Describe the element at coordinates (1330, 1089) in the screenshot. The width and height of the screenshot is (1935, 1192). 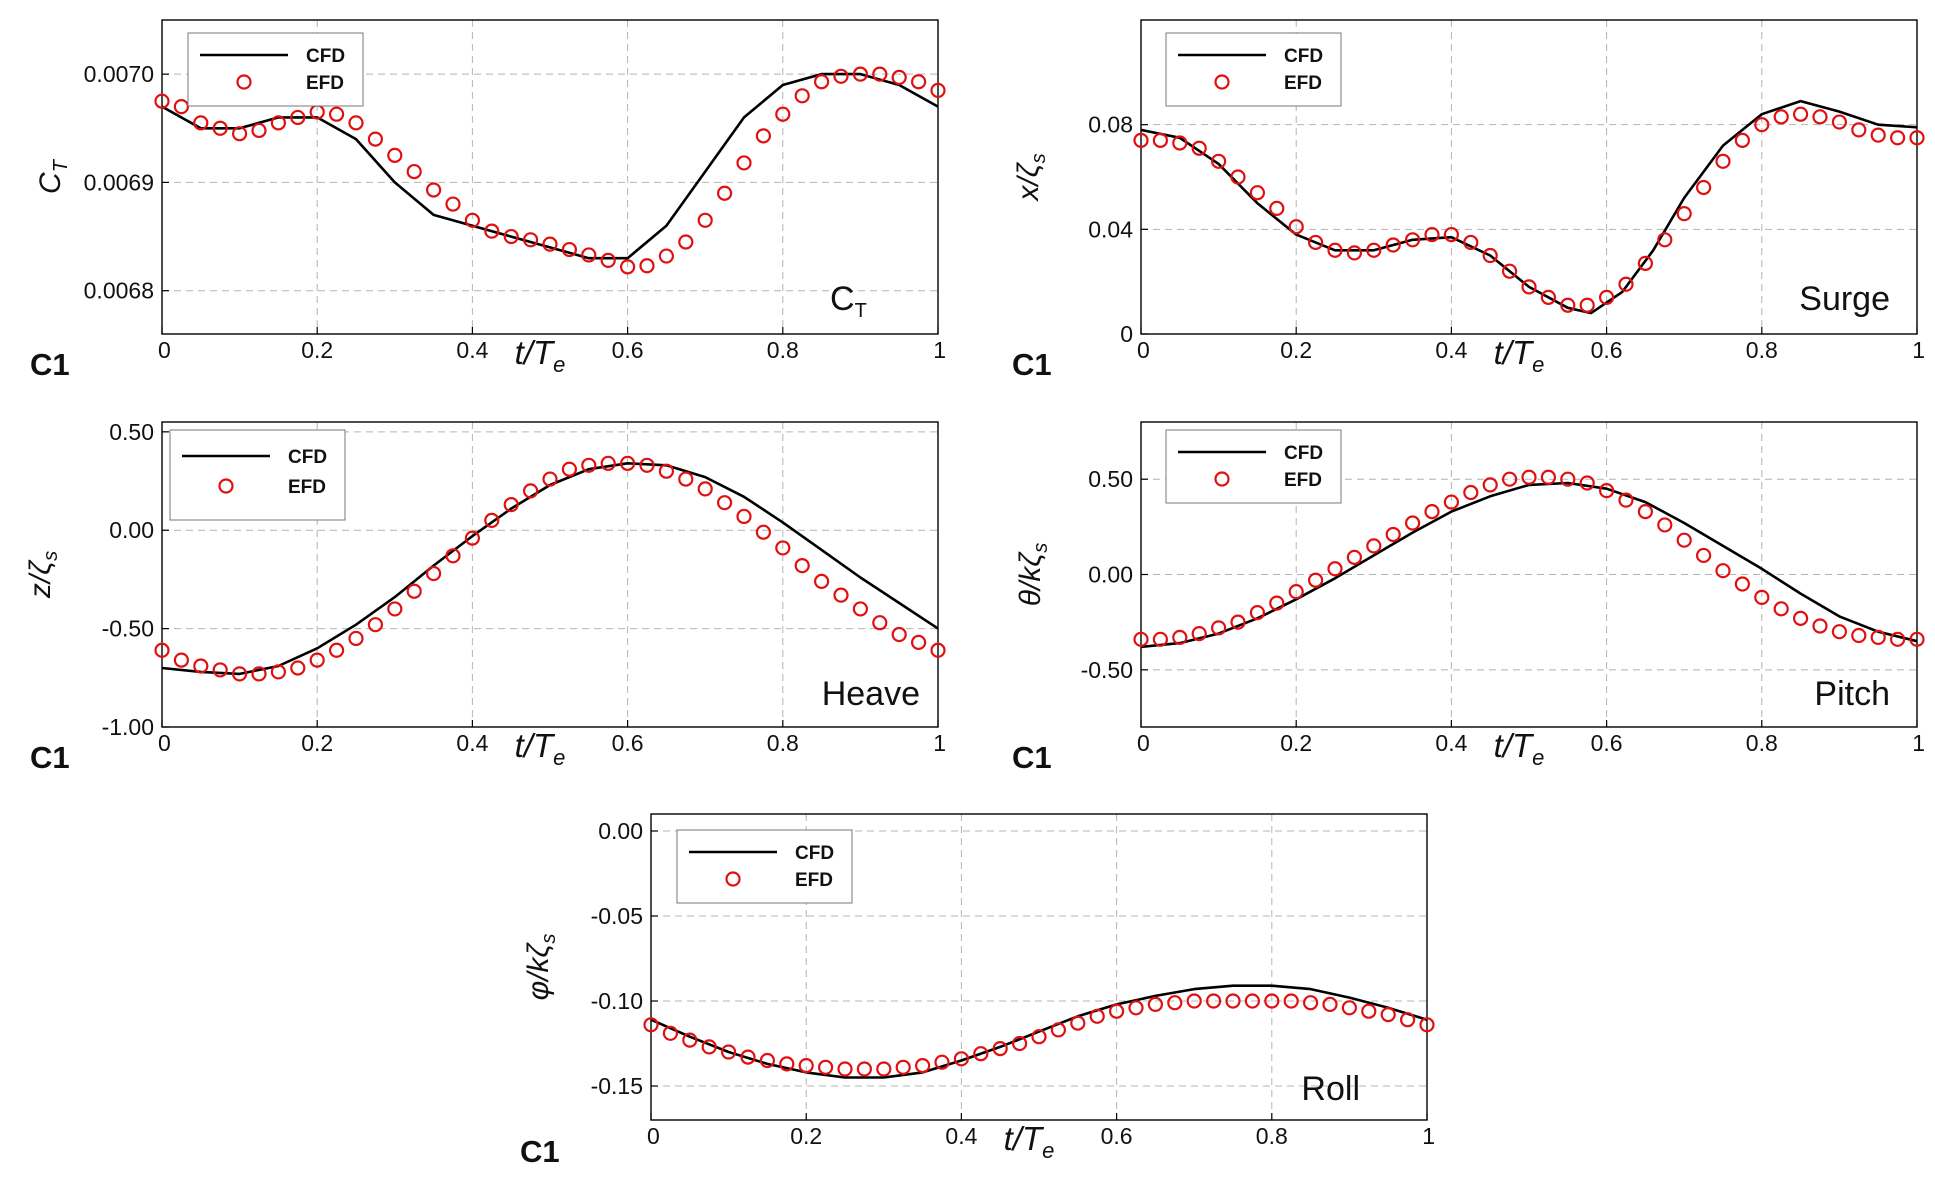
I see `panel-label: Roll` at that location.